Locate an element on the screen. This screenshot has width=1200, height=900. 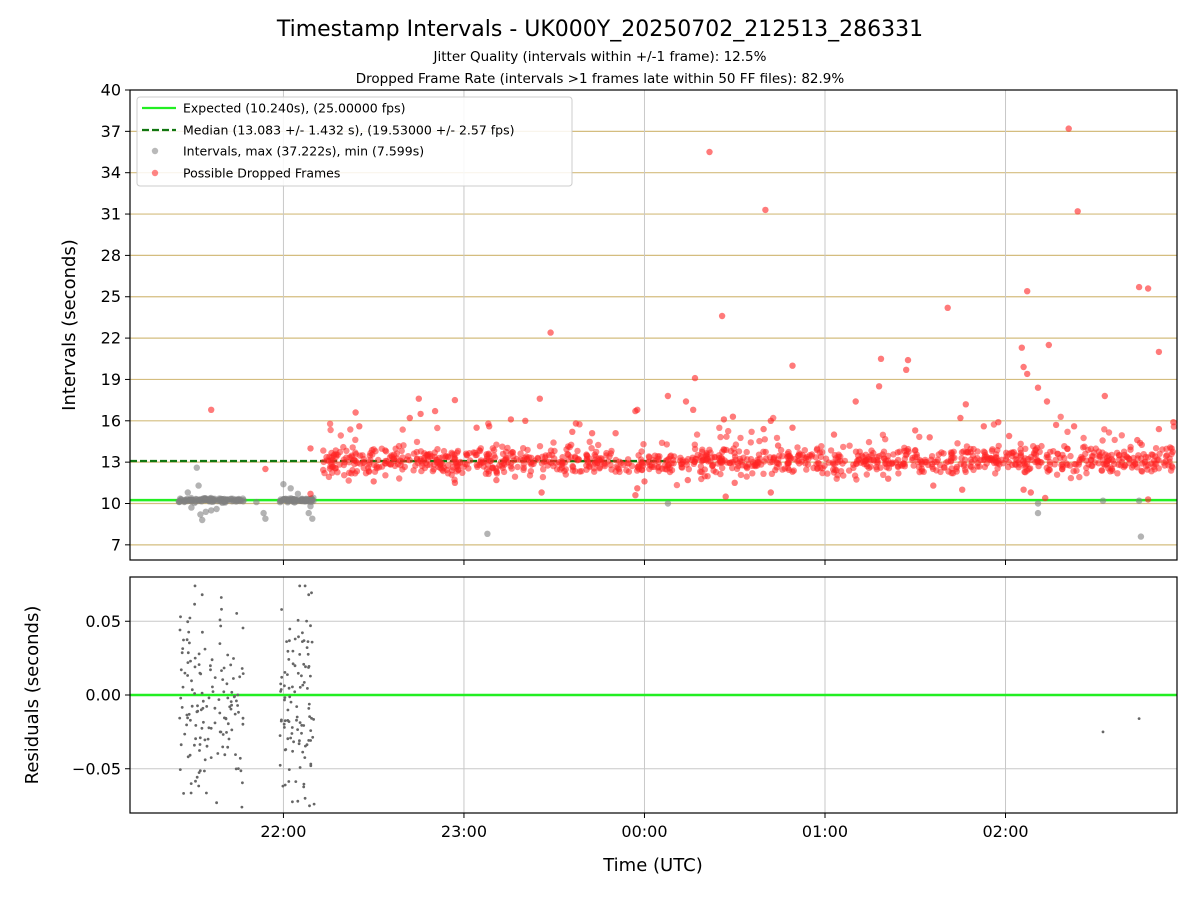
residuals-y-tick-label: −0.05 is located at coordinates (96, 768).